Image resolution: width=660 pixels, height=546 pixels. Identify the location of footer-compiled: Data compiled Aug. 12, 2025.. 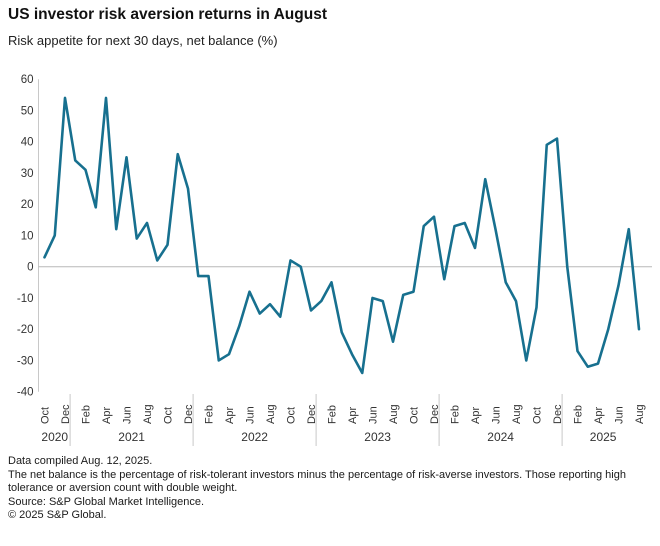
(80, 461).